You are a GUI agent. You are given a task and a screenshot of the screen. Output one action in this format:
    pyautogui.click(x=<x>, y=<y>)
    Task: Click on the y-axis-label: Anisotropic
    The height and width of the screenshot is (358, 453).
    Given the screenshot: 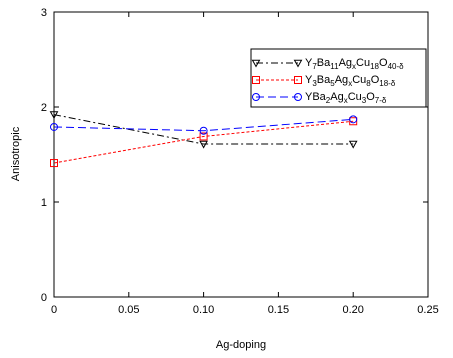 What is the action you would take?
    pyautogui.click(x=16, y=153)
    